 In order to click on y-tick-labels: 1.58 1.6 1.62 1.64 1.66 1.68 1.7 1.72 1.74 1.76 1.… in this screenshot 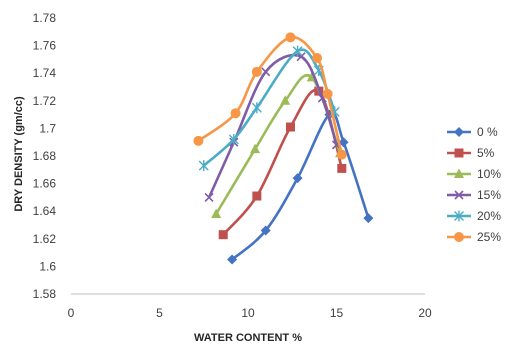, I will do `click(45, 156)`.